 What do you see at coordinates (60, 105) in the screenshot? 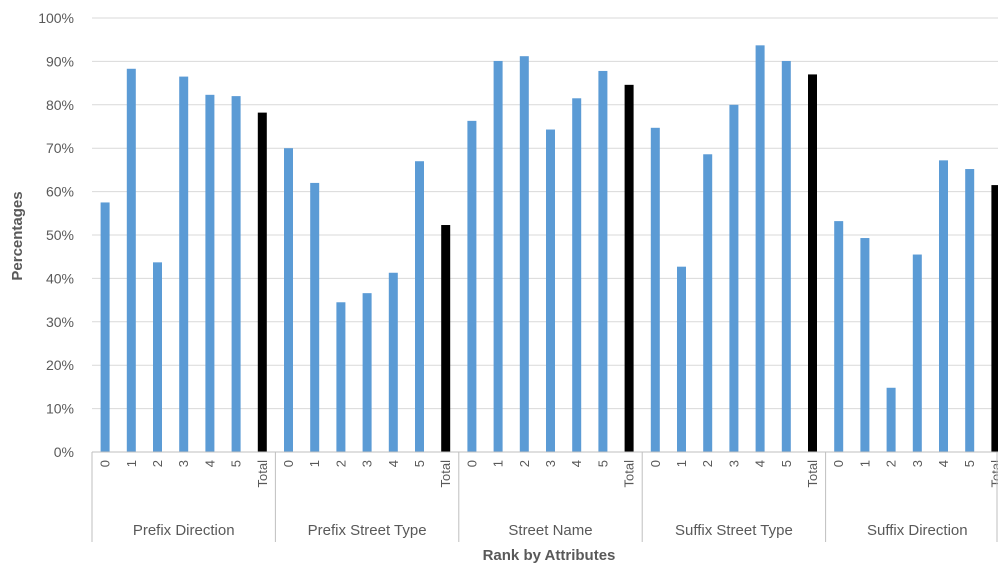
I see `y-tick-label: 80%` at bounding box center [60, 105].